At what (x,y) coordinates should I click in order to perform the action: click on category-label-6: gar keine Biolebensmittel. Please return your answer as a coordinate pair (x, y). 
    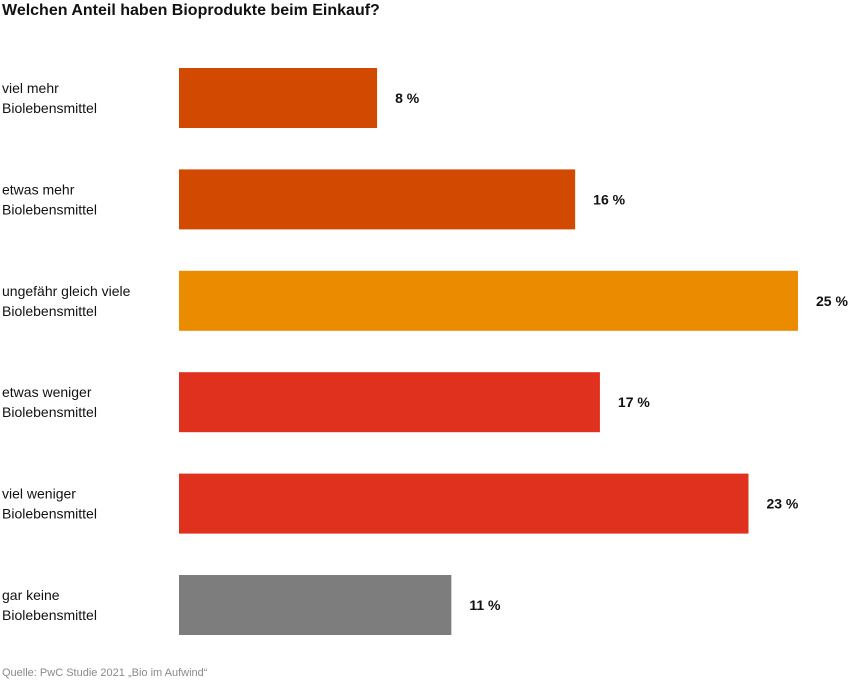
    Looking at the image, I should click on (49, 605).